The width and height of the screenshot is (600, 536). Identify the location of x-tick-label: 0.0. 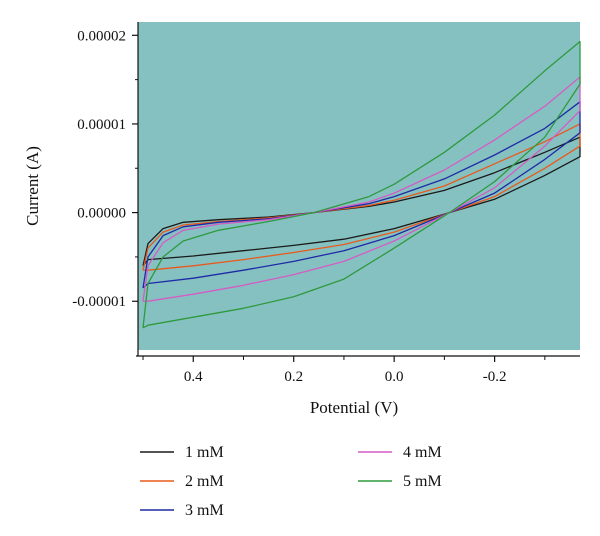
(394, 377).